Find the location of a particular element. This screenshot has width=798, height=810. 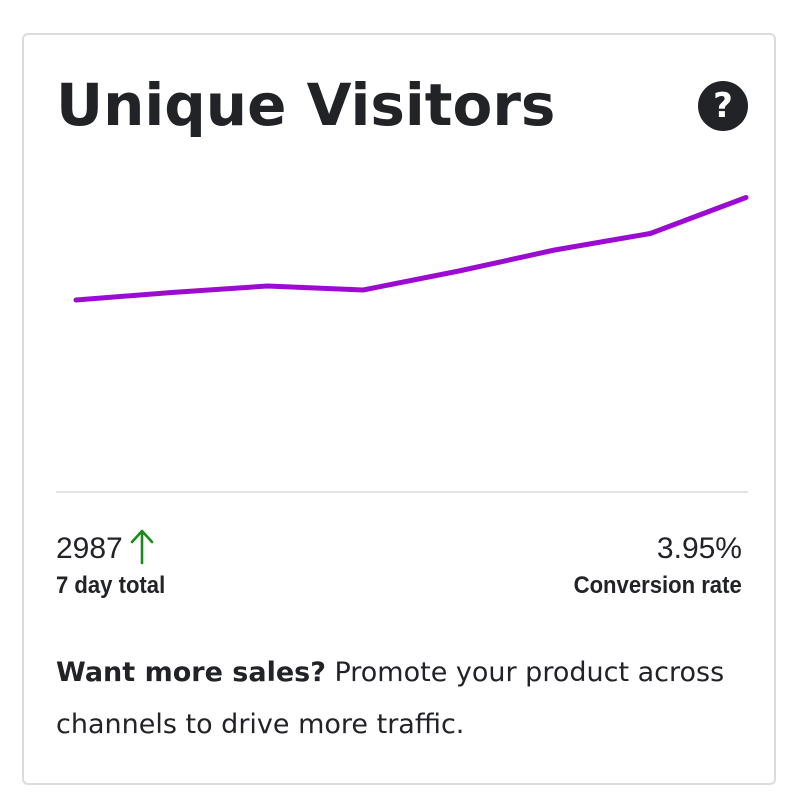

conversion-rate-label: Conversion rate is located at coordinates (657, 585).